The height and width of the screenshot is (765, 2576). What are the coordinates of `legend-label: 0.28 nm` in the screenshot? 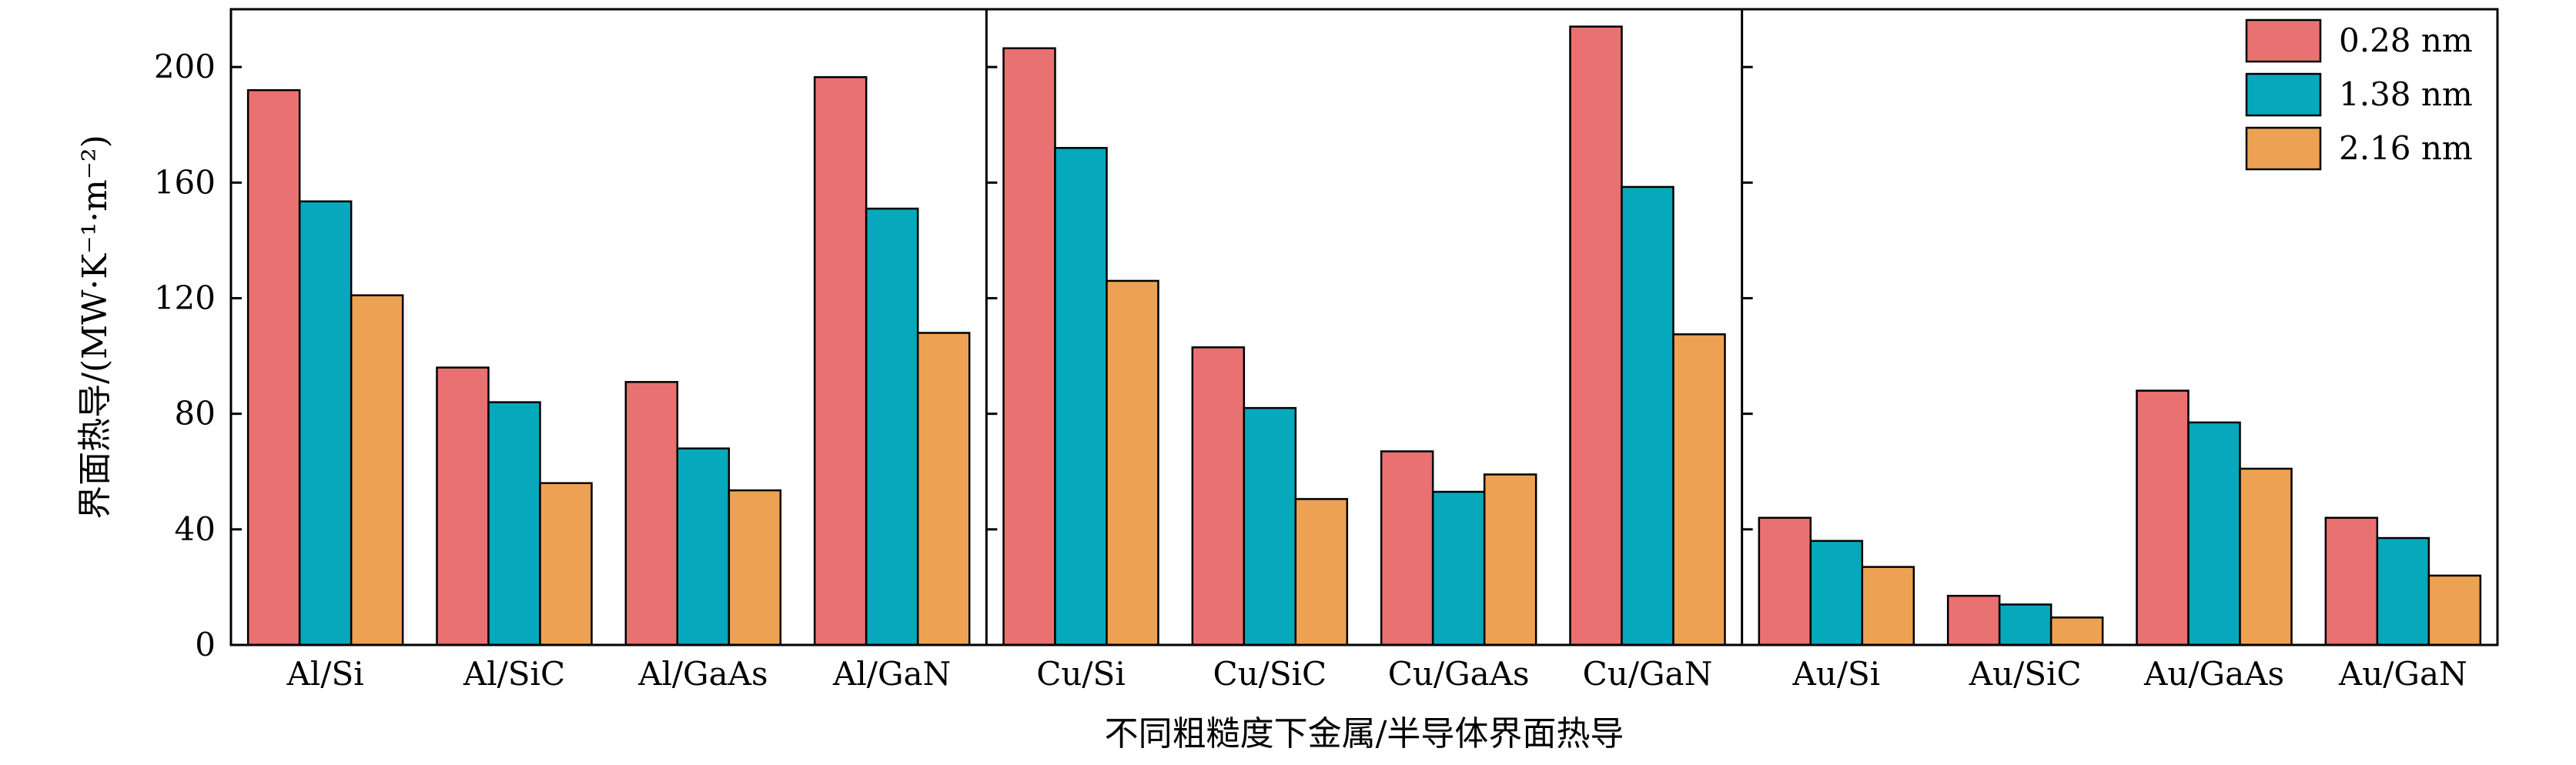 It's located at (2406, 40).